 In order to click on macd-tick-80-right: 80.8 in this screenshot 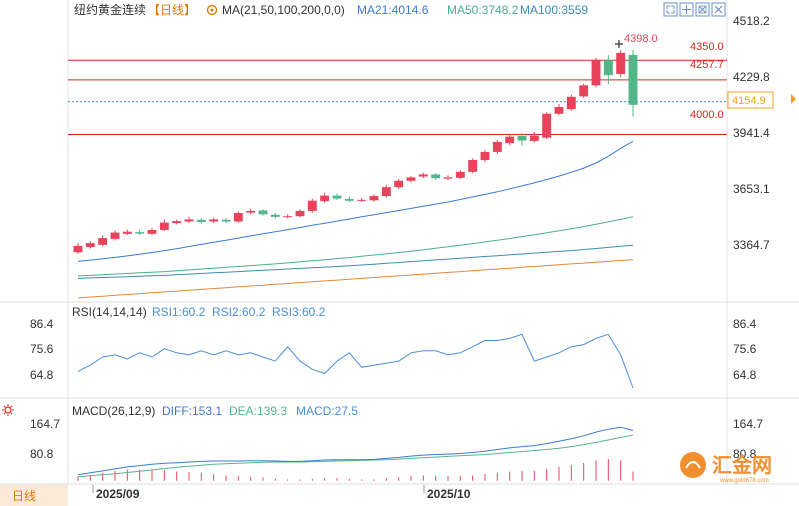, I will do `click(745, 454)`.